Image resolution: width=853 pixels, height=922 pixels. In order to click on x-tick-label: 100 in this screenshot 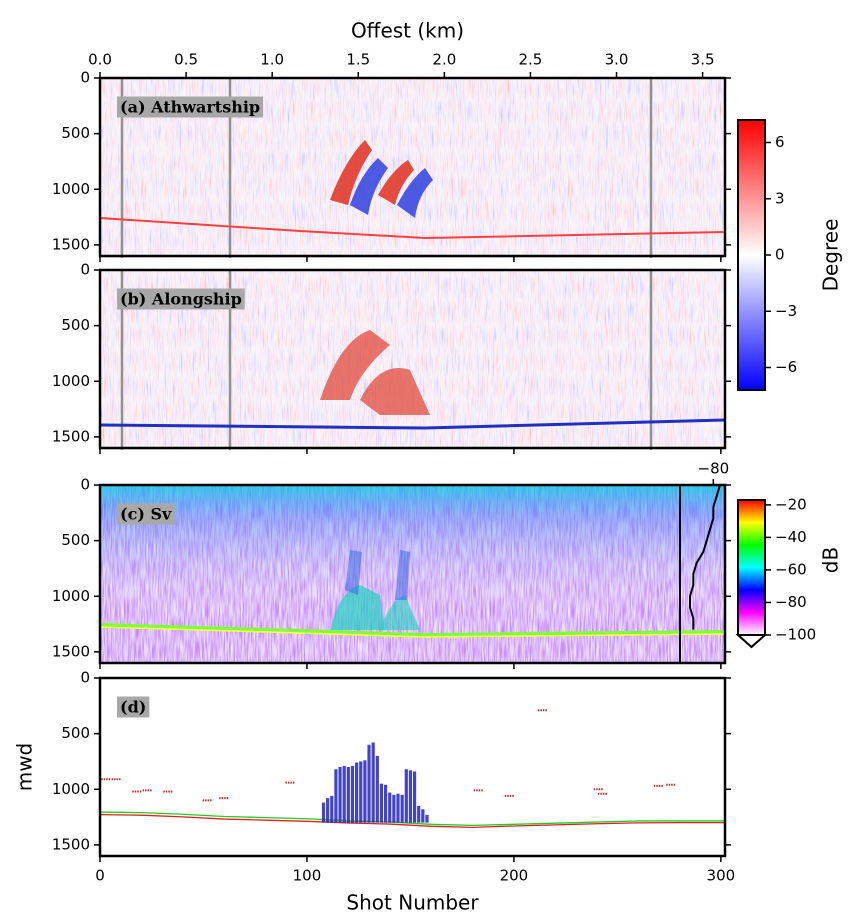, I will do `click(307, 876)`.